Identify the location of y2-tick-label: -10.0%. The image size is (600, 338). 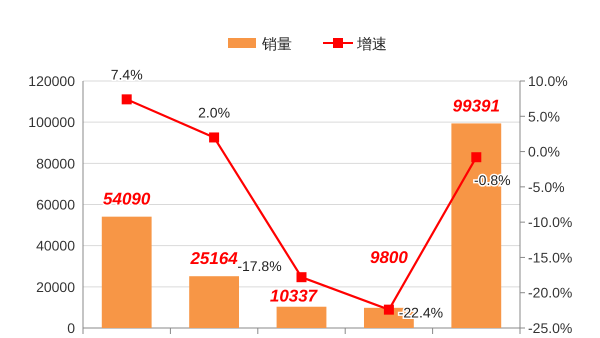
(550, 222).